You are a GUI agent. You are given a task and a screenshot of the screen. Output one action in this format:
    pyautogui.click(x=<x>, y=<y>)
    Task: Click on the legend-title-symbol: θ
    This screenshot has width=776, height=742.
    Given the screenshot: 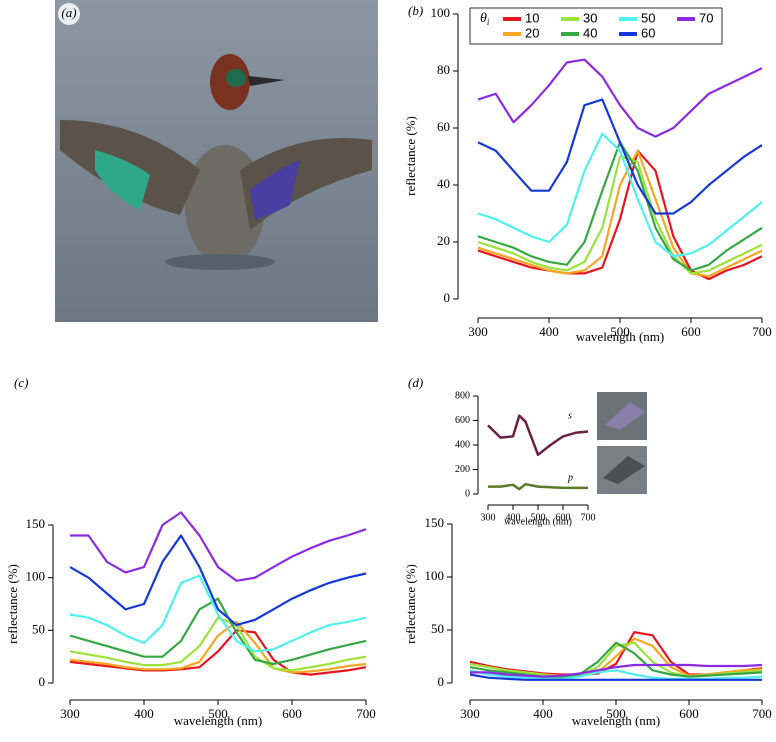 What is the action you would take?
    pyautogui.click(x=483, y=18)
    